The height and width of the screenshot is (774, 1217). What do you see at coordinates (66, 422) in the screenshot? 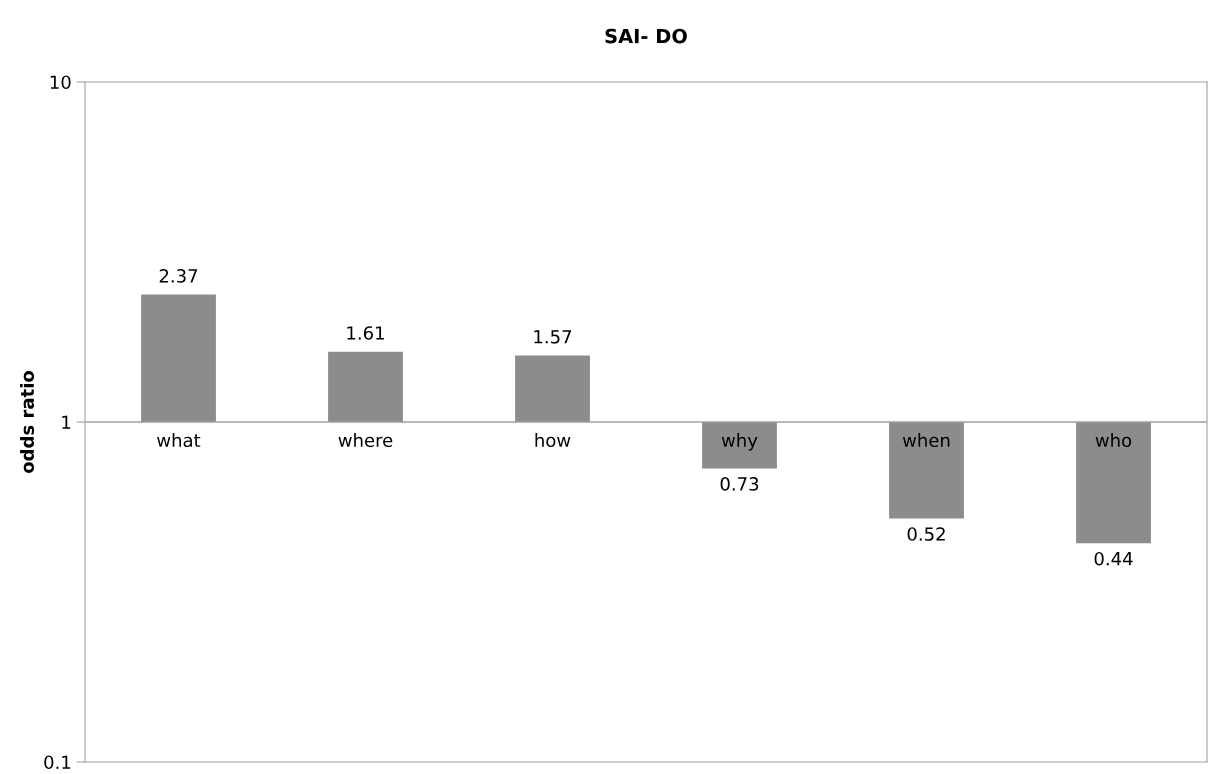
I see `y-tick-label: 1` at bounding box center [66, 422].